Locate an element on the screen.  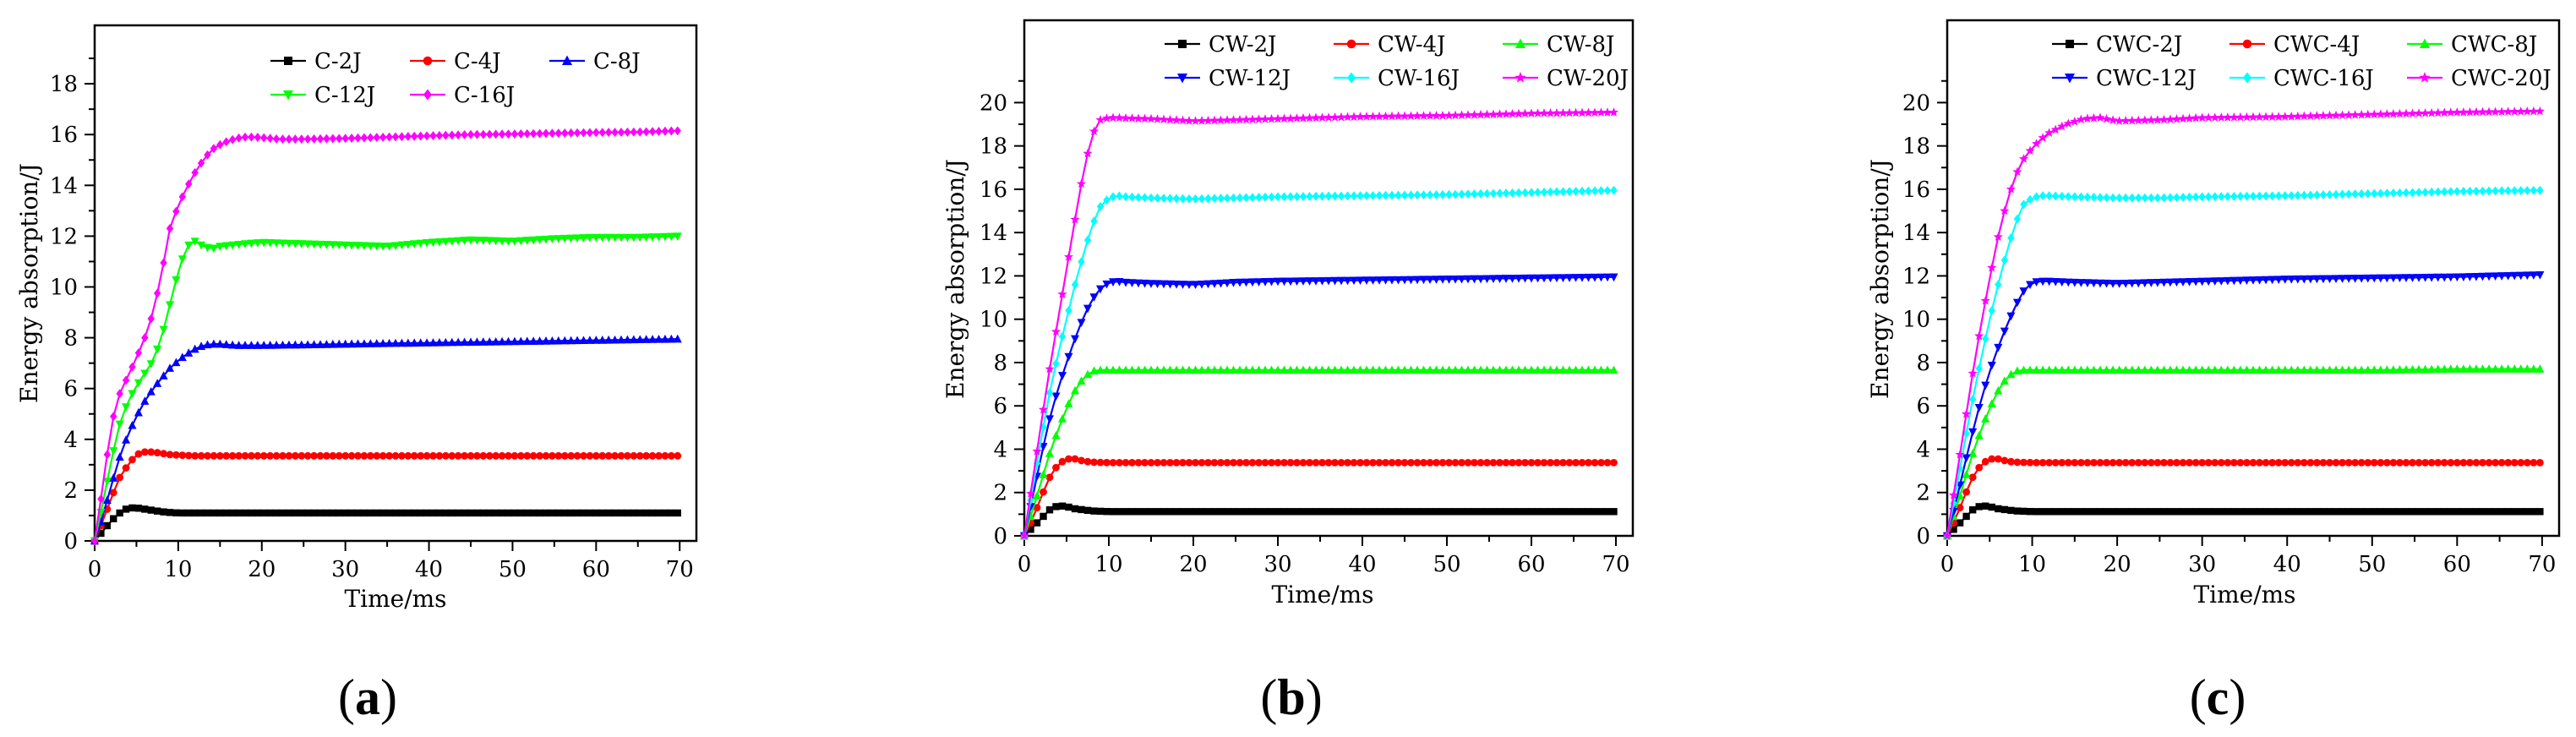
x-axis-title: Time/ms is located at coordinates (395, 599).